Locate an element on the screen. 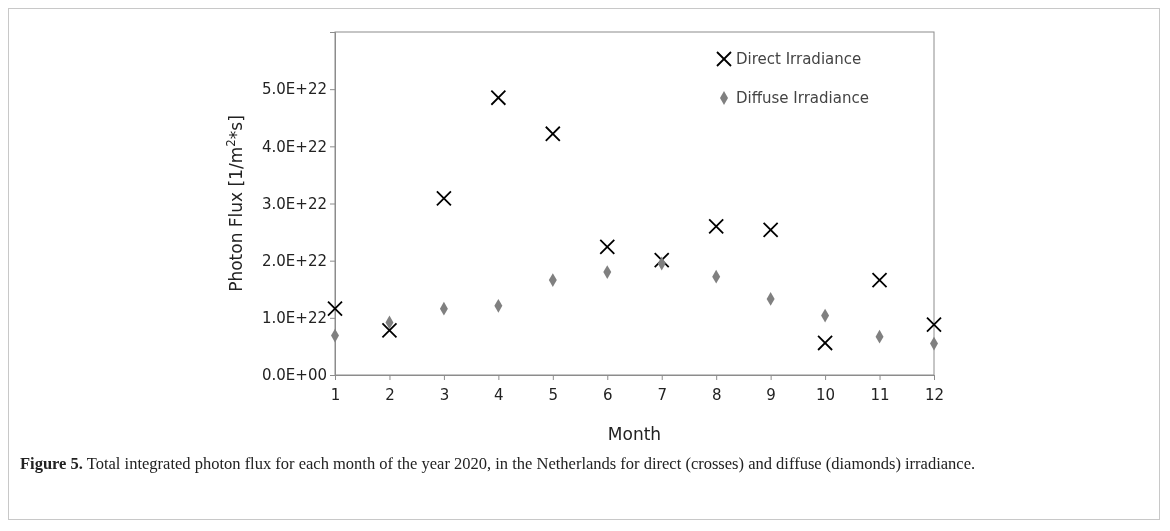 This screenshot has width=1170, height=531. y-tick-label: 0.0E+00 is located at coordinates (294, 375).